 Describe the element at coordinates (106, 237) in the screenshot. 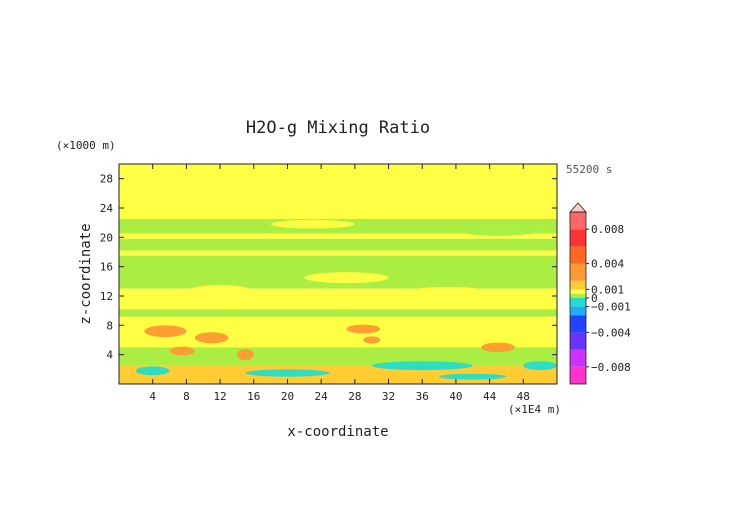

I see `y-tick-label-4: 20` at that location.